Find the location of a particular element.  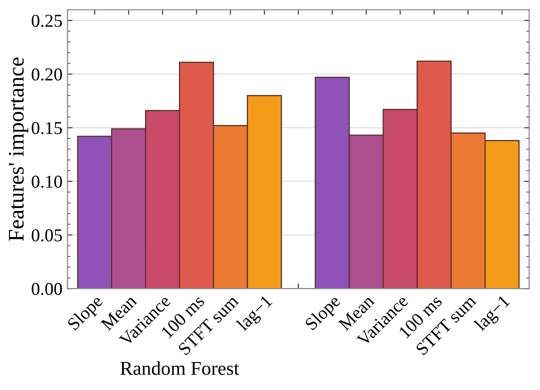

y-tick-label: 0.00 is located at coordinates (47, 289).